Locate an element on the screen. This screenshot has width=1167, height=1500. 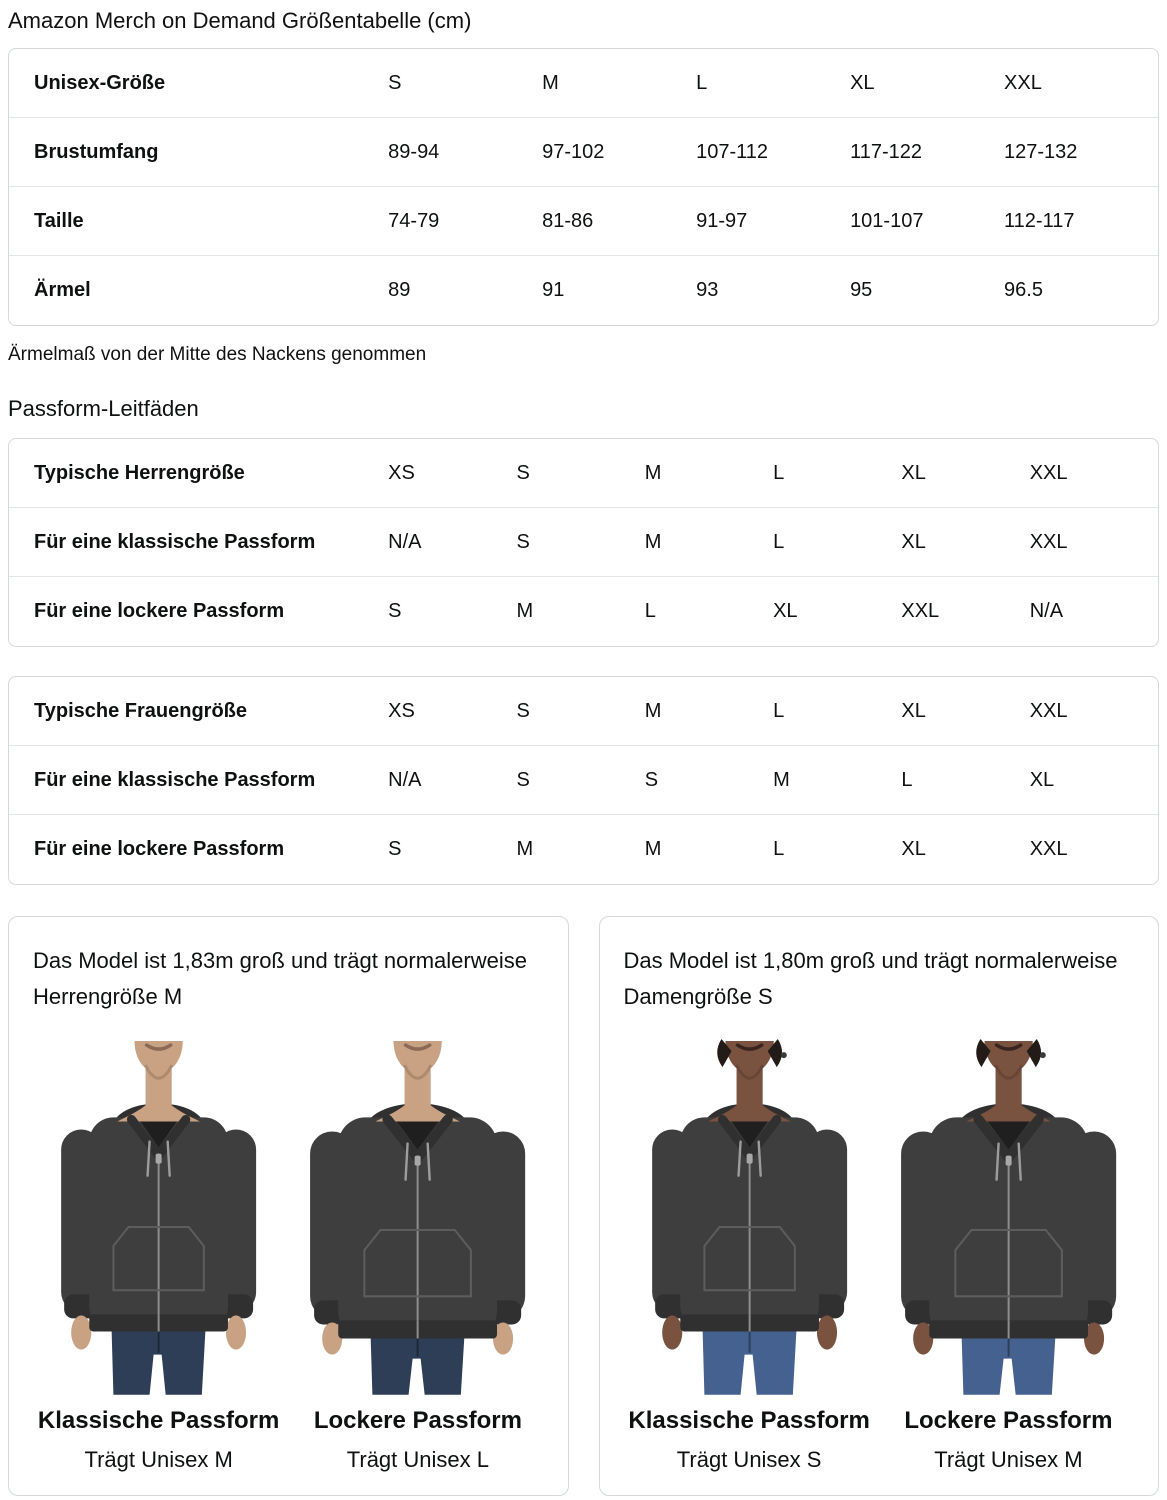
measure-cell: 117-122 is located at coordinates (886, 151).